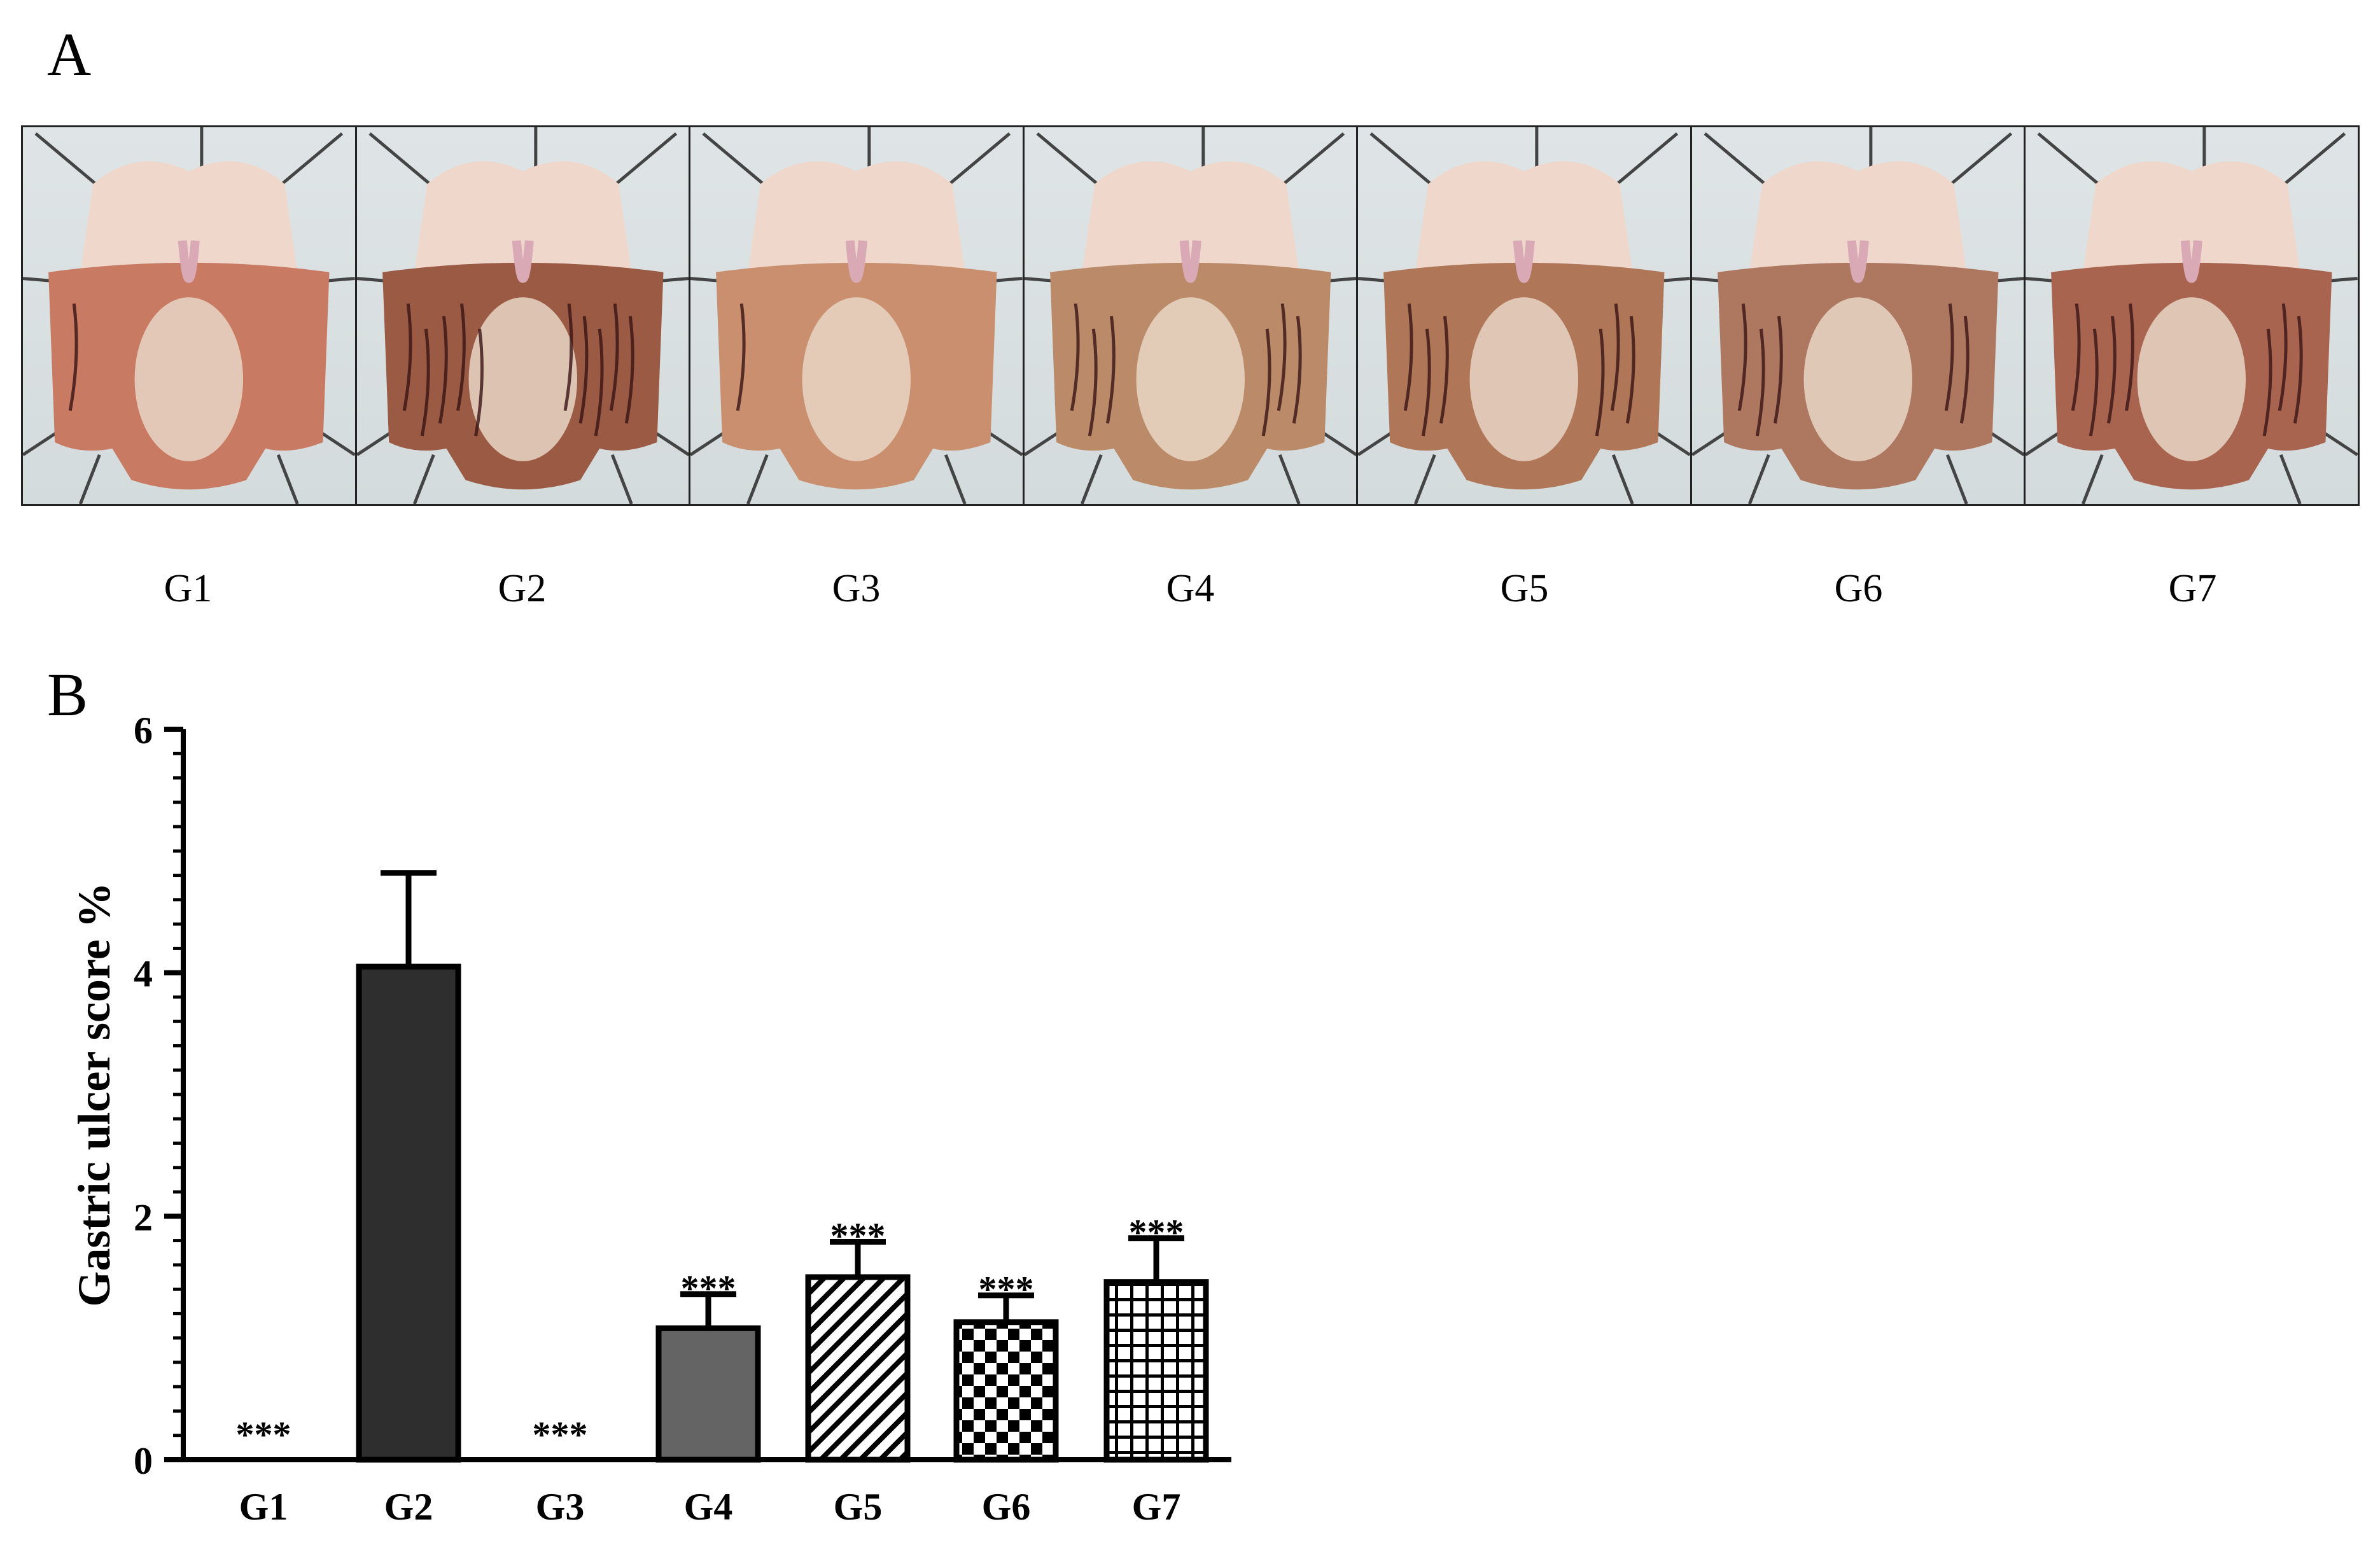  Describe the element at coordinates (522, 588) in the screenshot. I see `photo-label-g2: G2` at that location.